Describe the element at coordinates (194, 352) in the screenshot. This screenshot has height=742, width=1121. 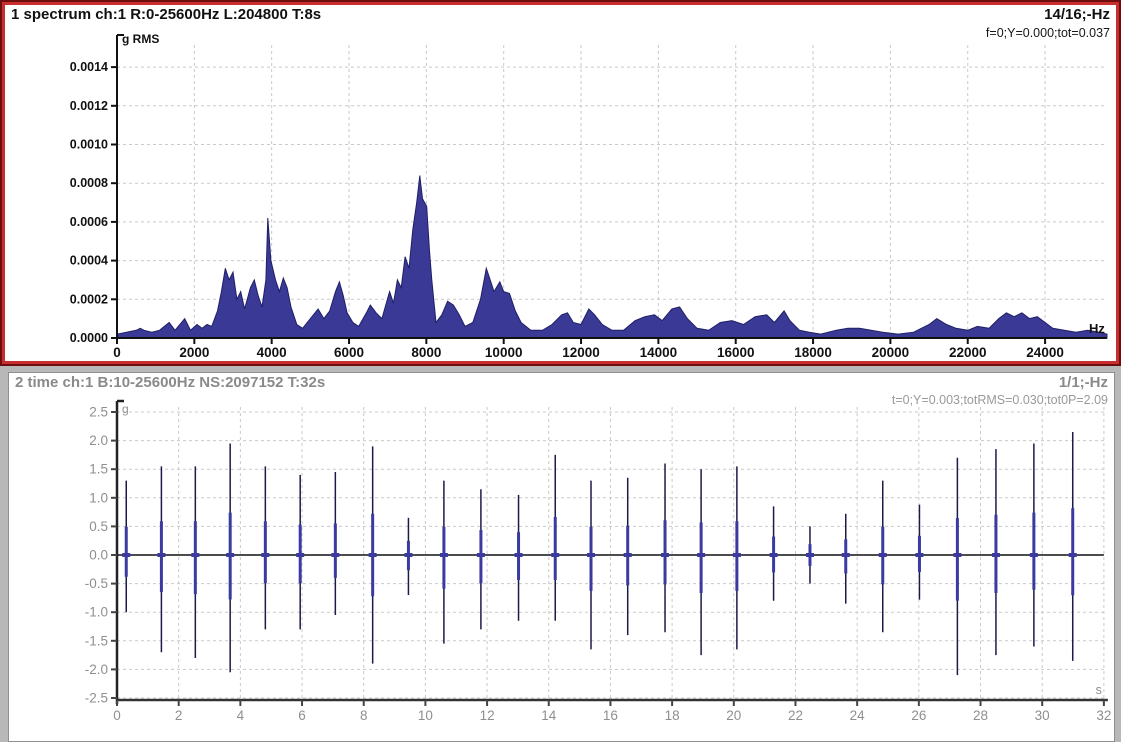
I see `spectrum-x-tick-label: 2000` at that location.